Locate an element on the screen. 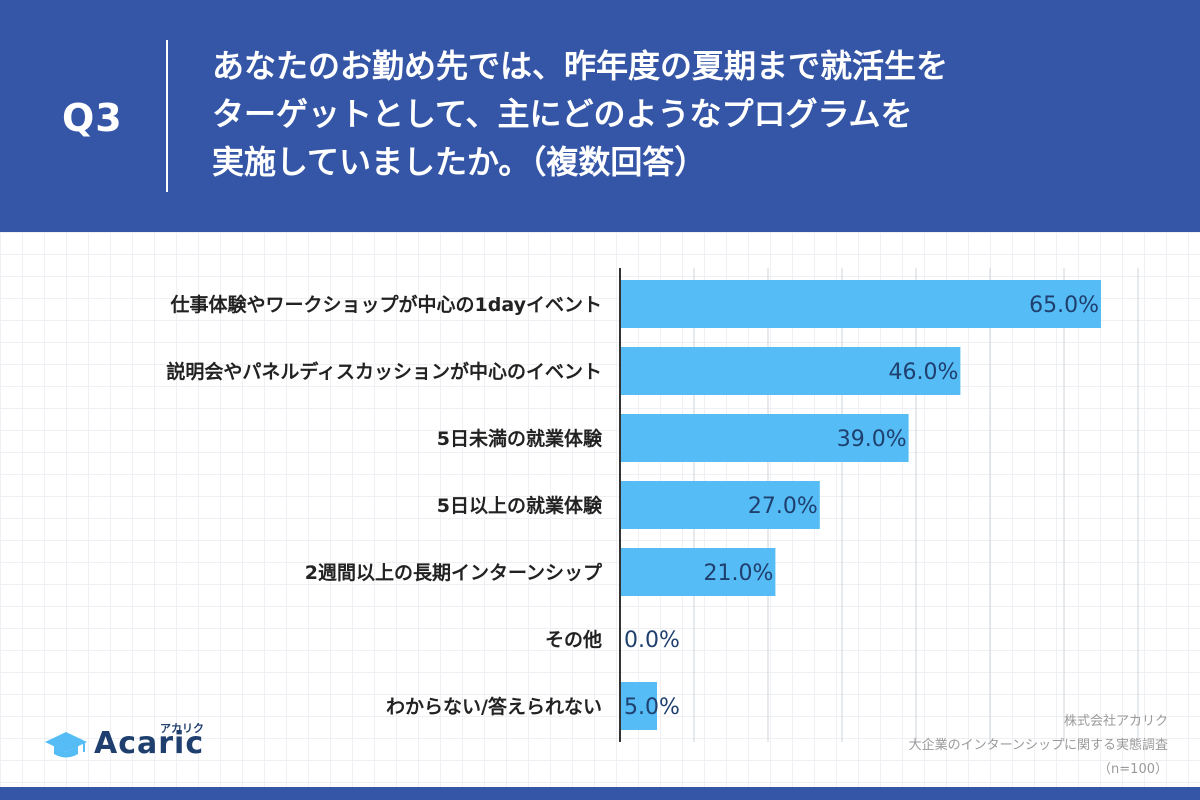 The height and width of the screenshot is (800, 1200). source-sample: （n=100） is located at coordinates (1133, 769).